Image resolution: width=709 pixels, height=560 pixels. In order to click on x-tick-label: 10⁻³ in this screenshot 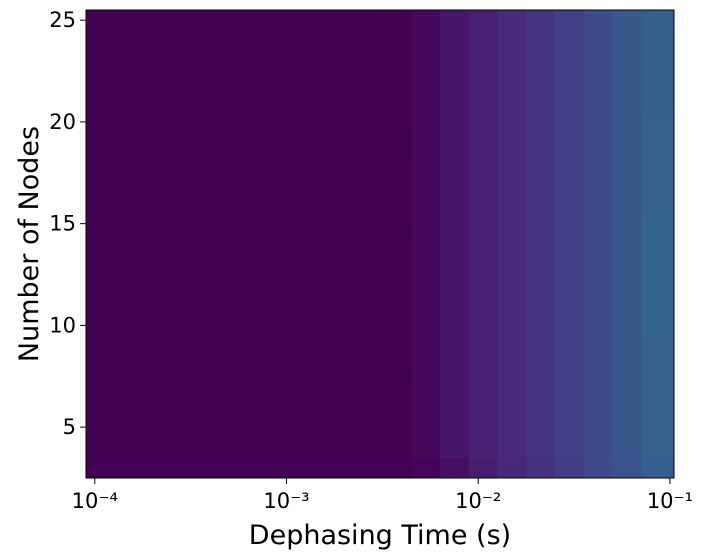, I will do `click(286, 501)`.